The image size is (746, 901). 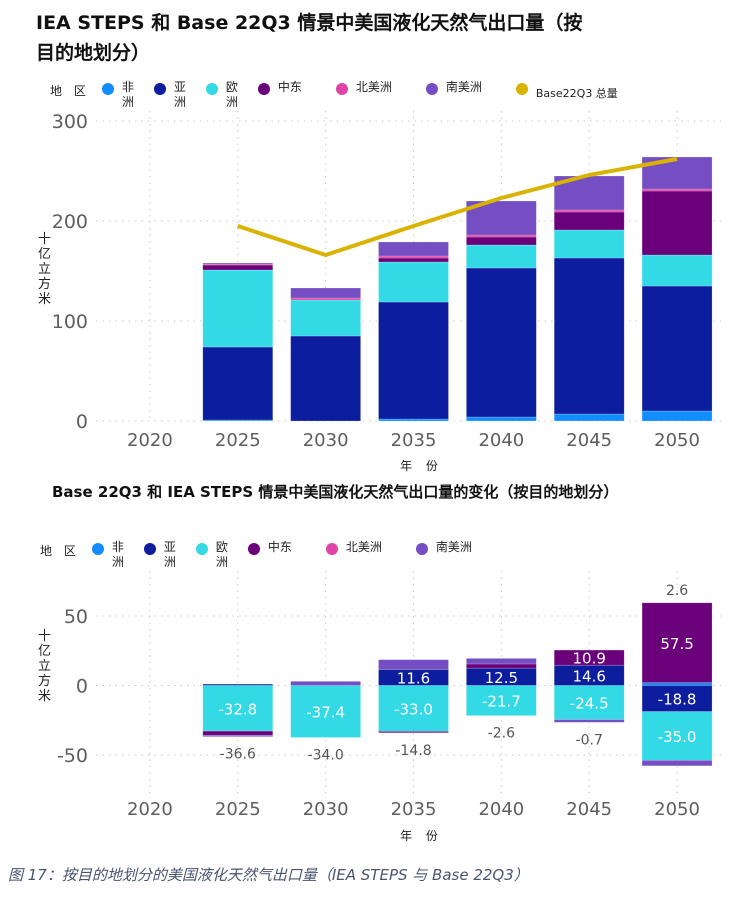 What do you see at coordinates (150, 809) in the screenshot?
I see `x-tick-label: 2020` at bounding box center [150, 809].